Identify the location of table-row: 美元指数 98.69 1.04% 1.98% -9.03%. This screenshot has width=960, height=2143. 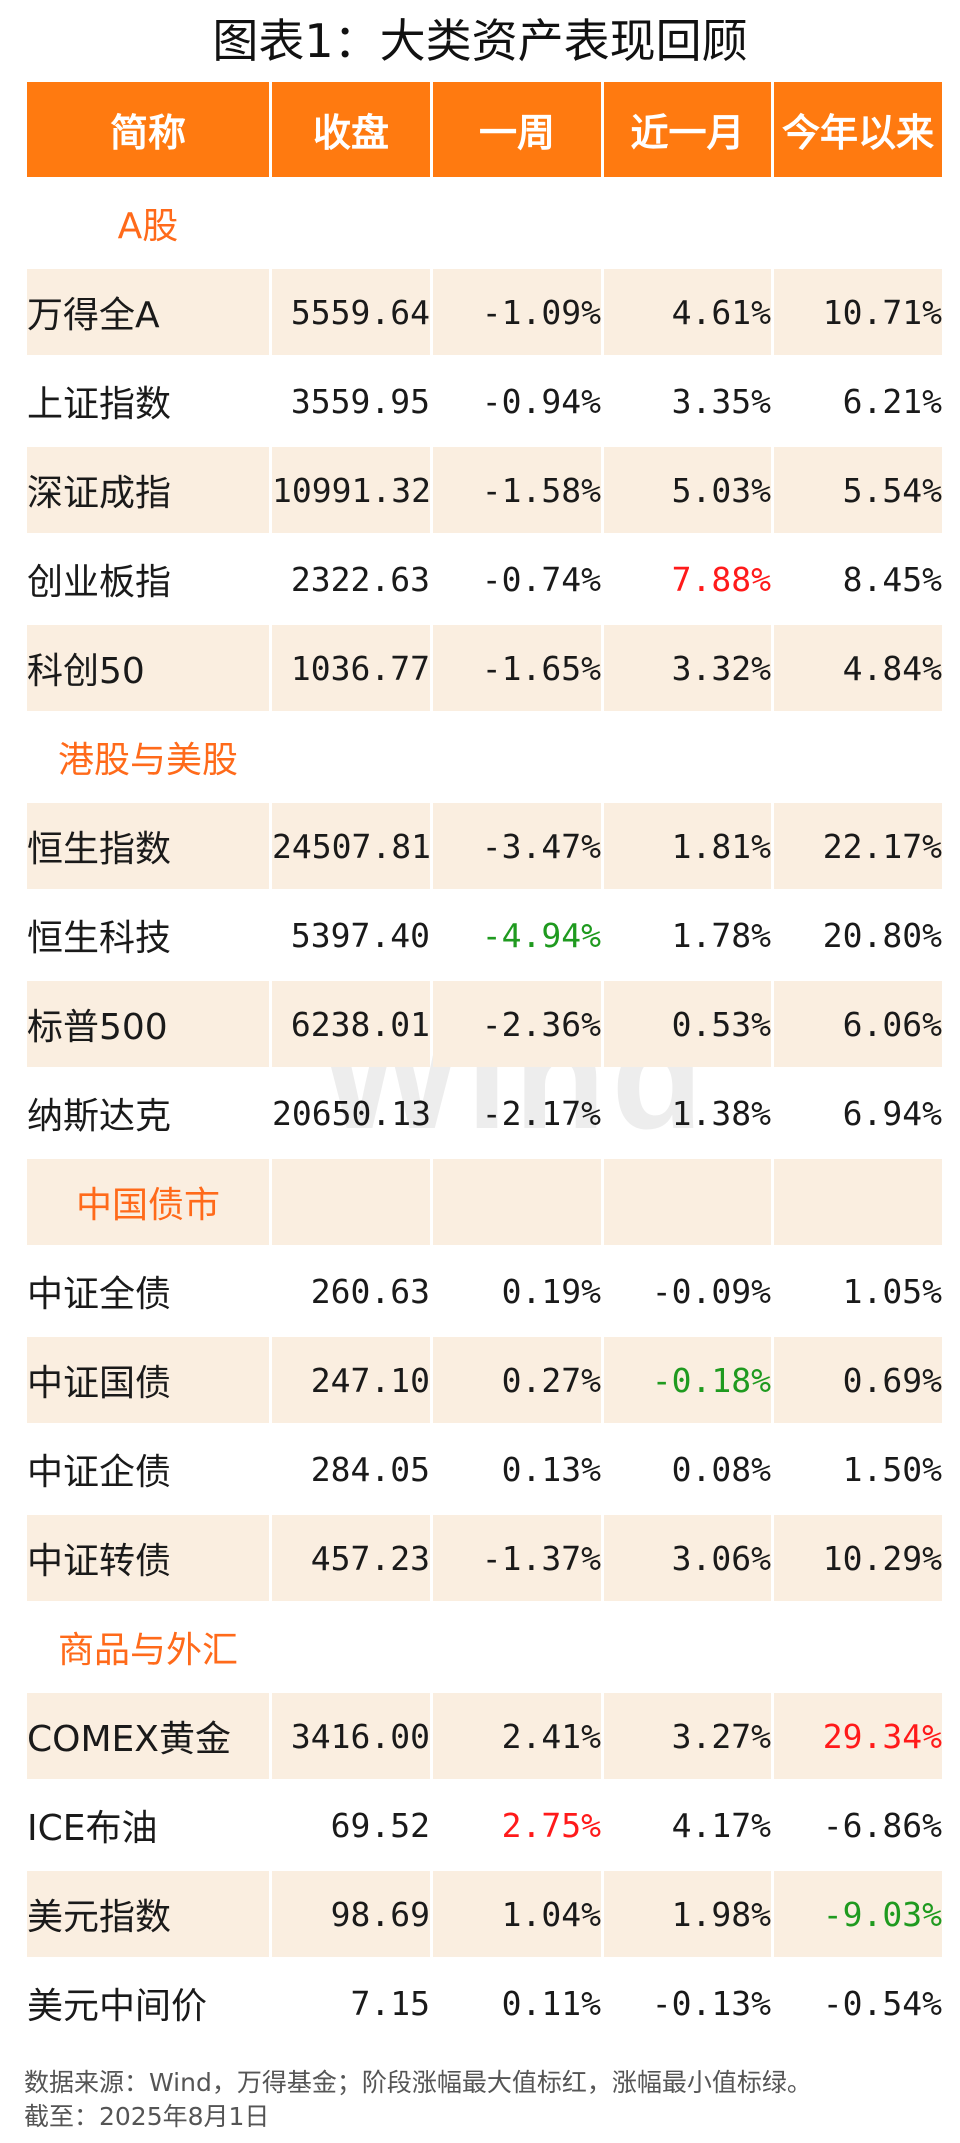
(484, 1914).